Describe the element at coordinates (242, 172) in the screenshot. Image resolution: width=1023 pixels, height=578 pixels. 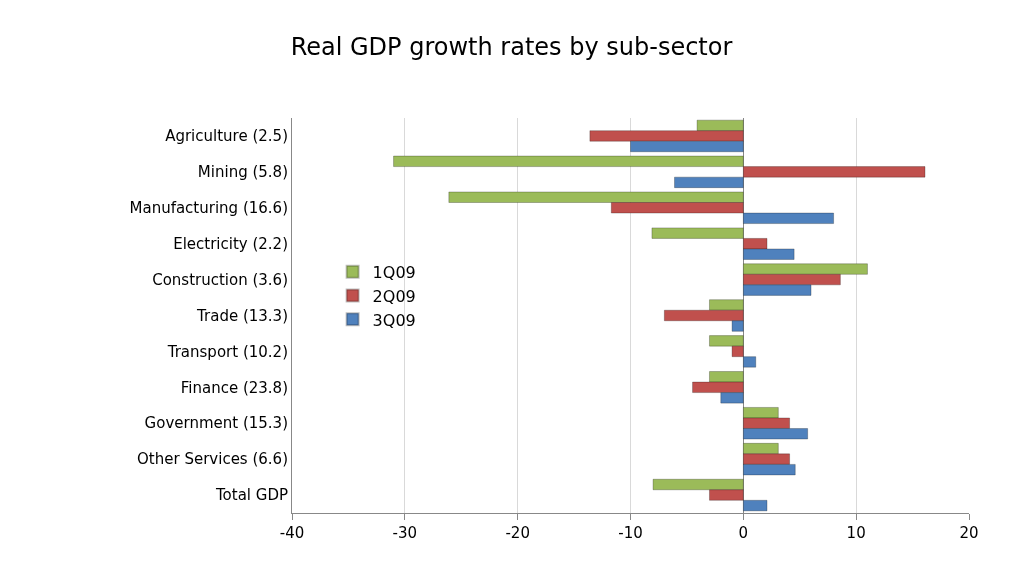
I see `y-tick-label: Mining (5.8)` at that location.